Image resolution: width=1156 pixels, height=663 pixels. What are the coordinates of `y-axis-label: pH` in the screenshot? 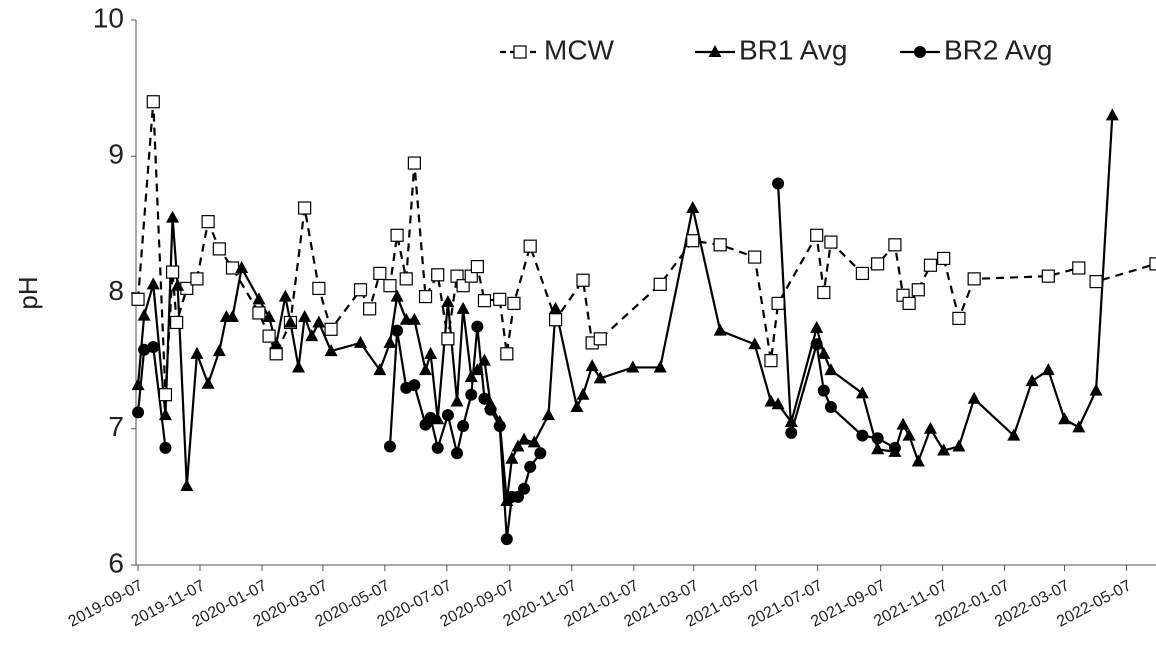 It's located at (28, 292).